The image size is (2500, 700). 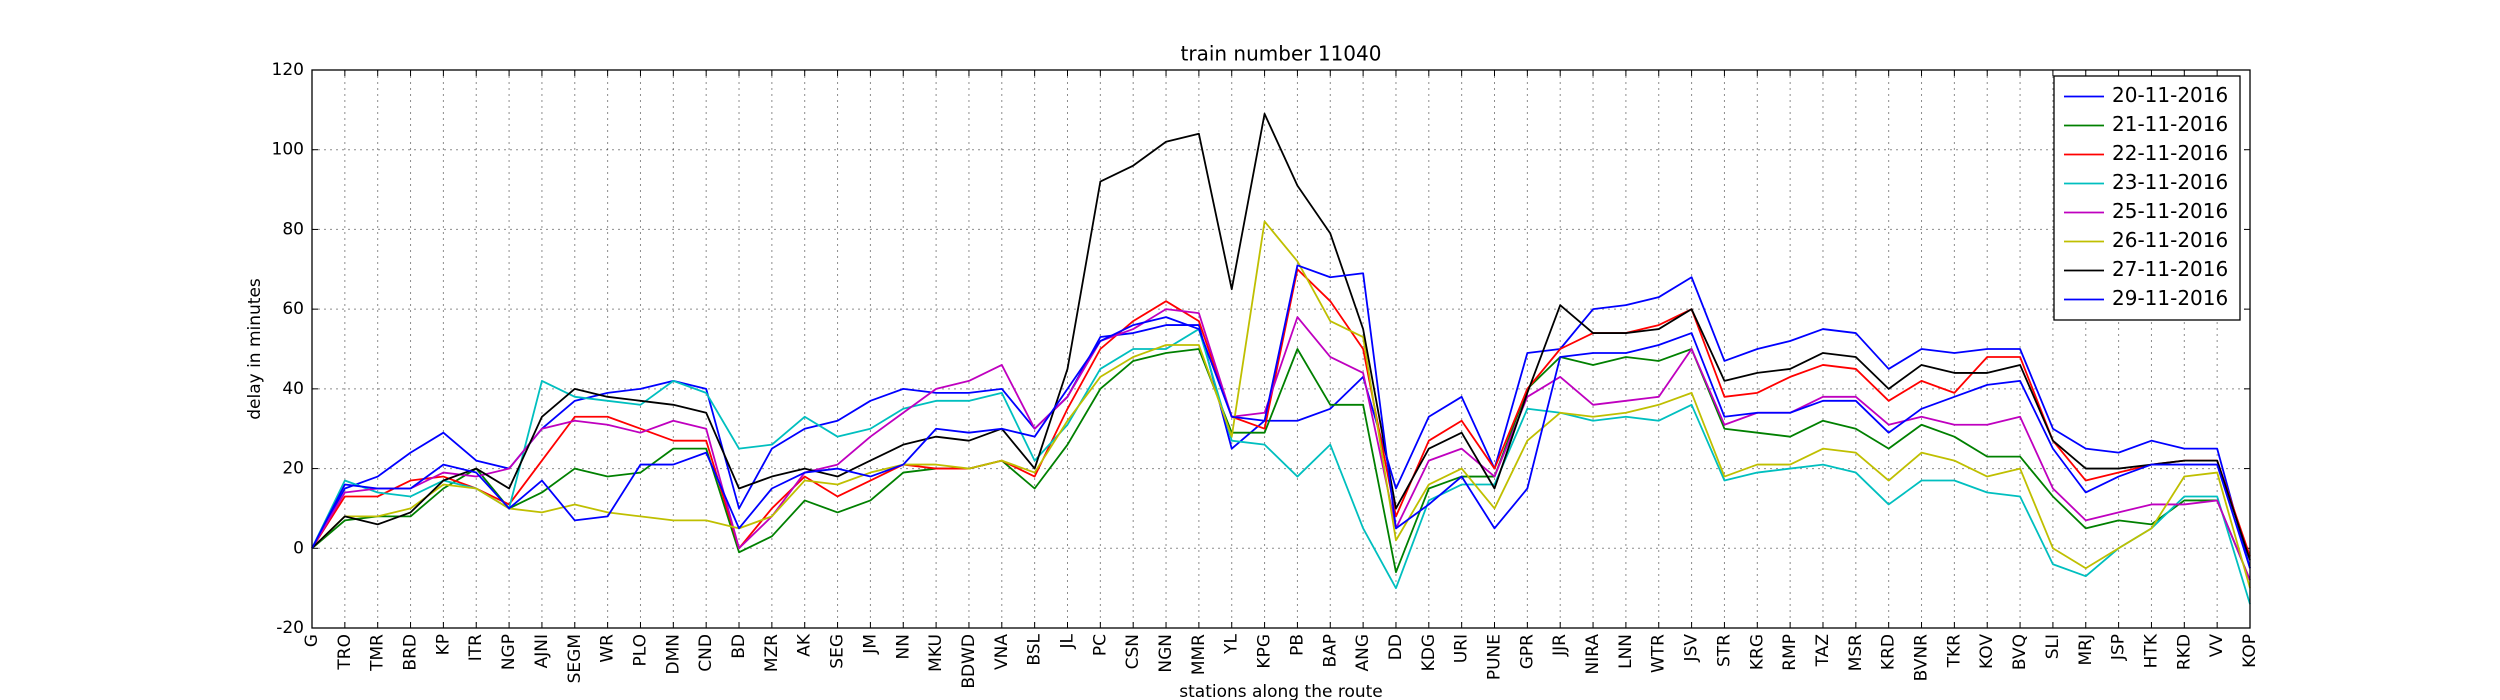 What do you see at coordinates (2170, 269) in the screenshot?
I see `legend-label: 27-11-2016` at bounding box center [2170, 269].